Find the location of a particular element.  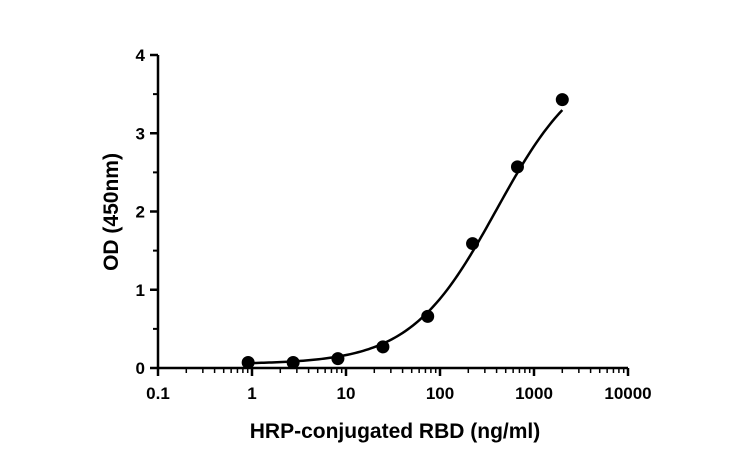

y-tick-label: 0 is located at coordinates (140, 368).